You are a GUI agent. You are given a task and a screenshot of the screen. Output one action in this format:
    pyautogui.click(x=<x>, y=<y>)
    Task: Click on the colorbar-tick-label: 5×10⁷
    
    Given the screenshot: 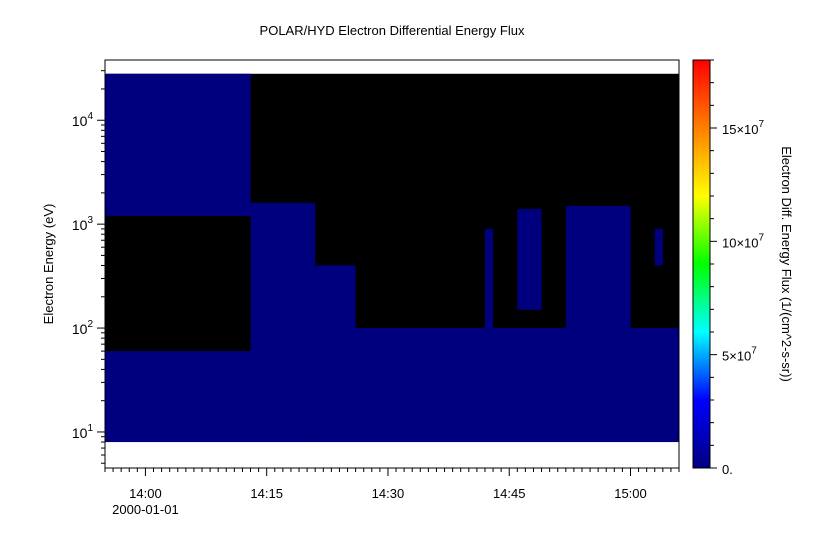 What is the action you would take?
    pyautogui.click(x=739, y=355)
    